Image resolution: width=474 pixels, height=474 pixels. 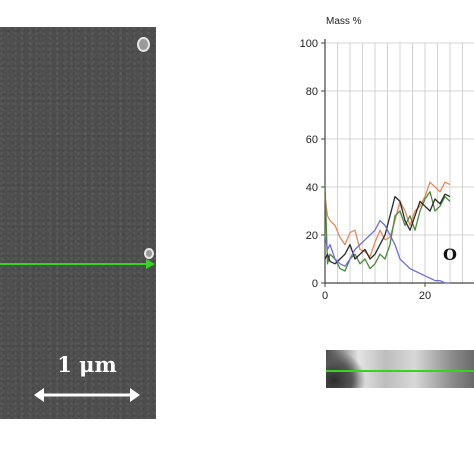 What do you see at coordinates (346, 369) in the screenshot?
I see `strip-shadow` at bounding box center [346, 369].